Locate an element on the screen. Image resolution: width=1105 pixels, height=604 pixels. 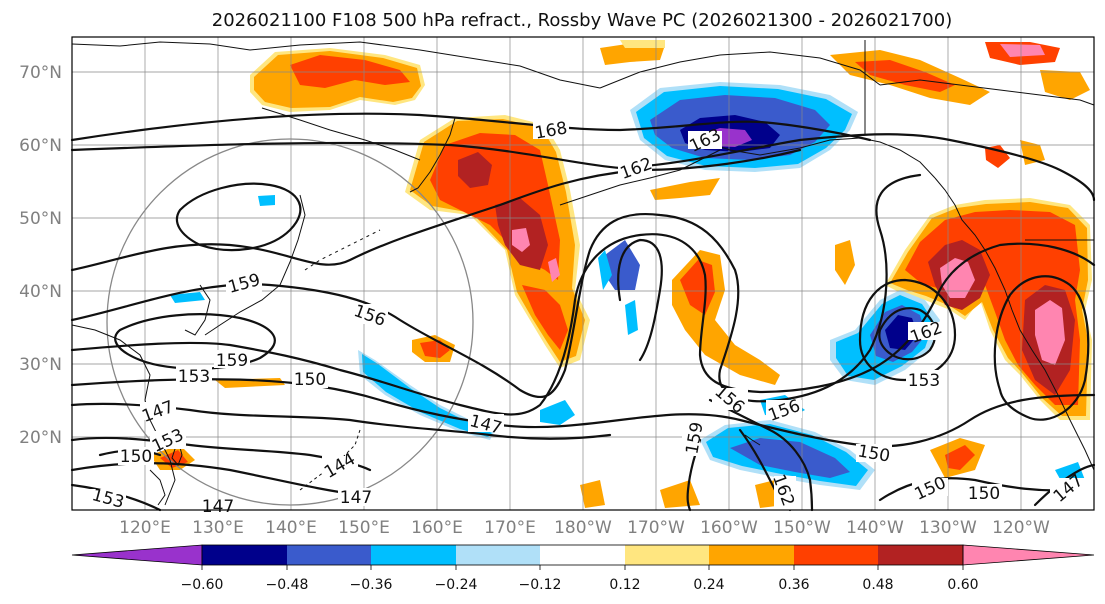
lat-label: 20°N is located at coordinates (40, 438).